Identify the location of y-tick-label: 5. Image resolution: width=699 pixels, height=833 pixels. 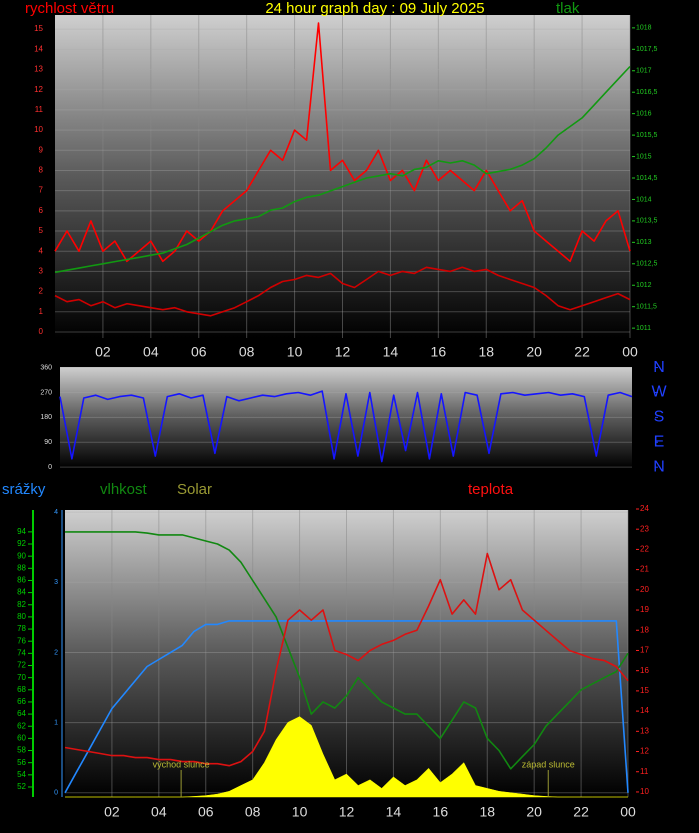
(41, 230).